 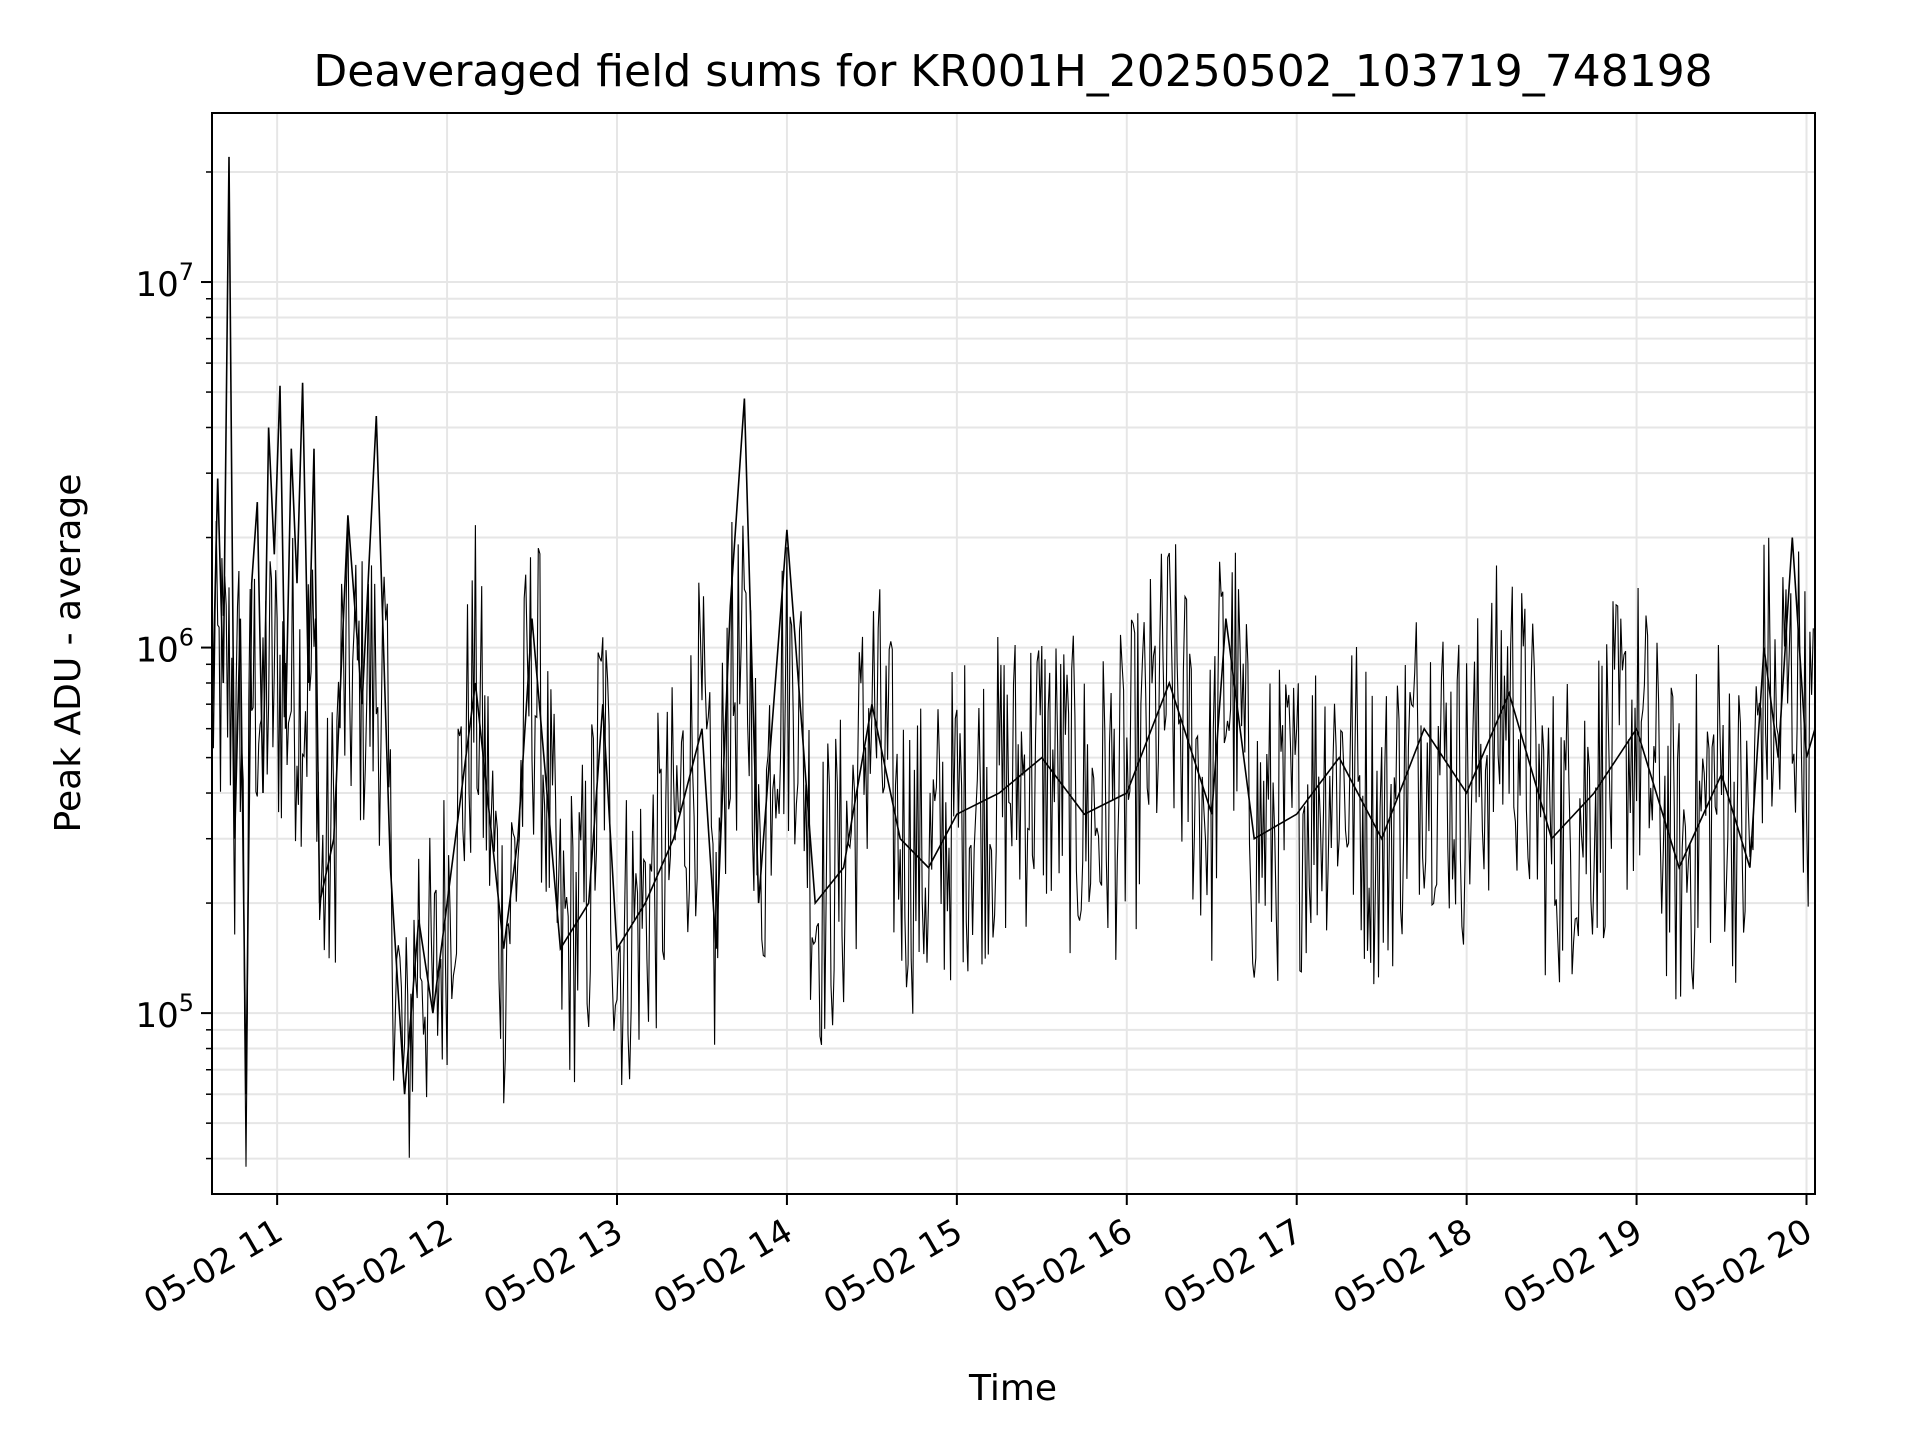 I want to click on y-tick-label: 10⁶, so click(x=164, y=647).